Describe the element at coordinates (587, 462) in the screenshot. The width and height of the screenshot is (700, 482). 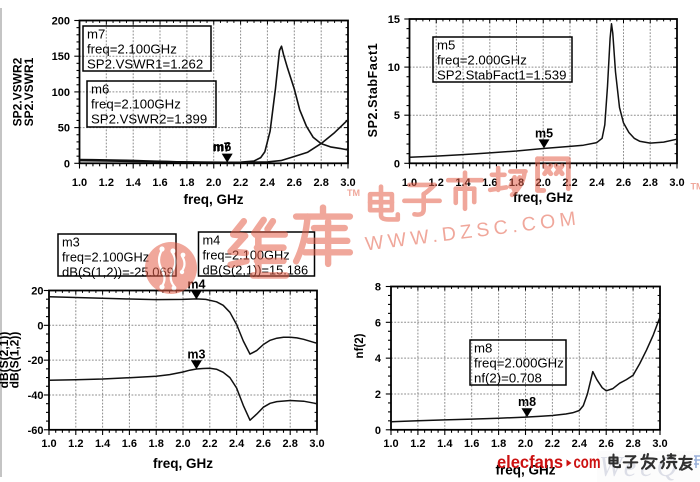
I see `svg-text: com` at that location.